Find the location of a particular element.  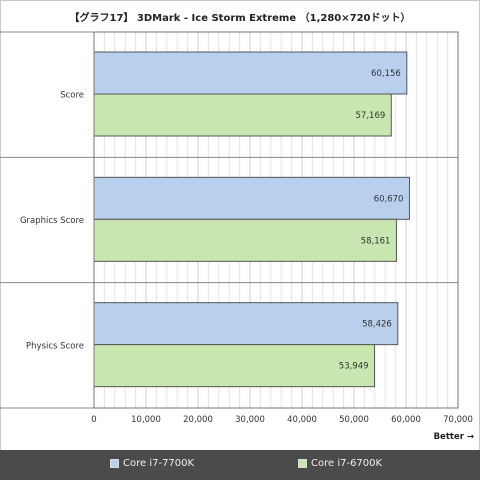

category-label: Graphics Score is located at coordinates (52, 221).